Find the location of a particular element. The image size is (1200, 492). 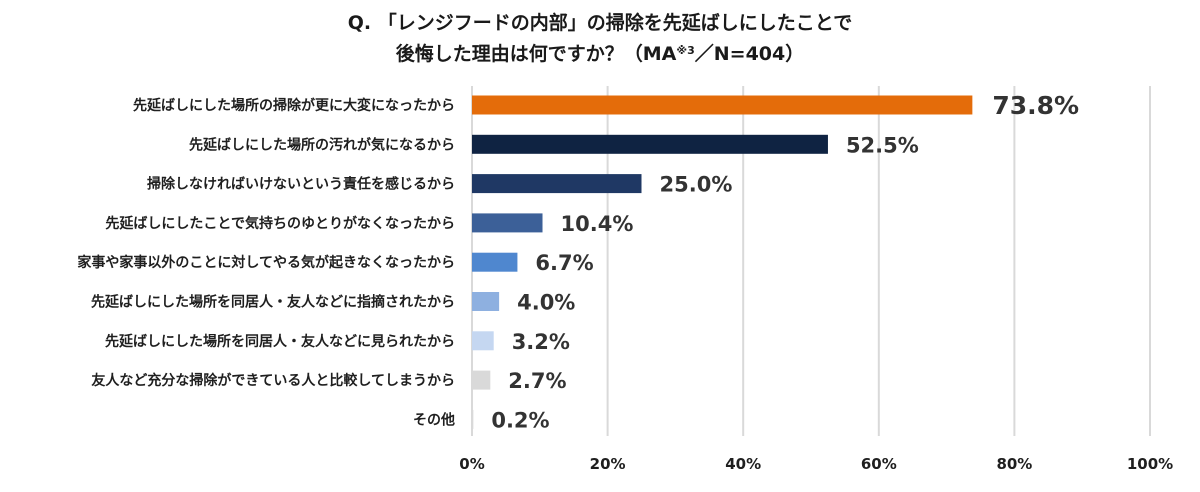

value-label: 2.7% is located at coordinates (537, 381).